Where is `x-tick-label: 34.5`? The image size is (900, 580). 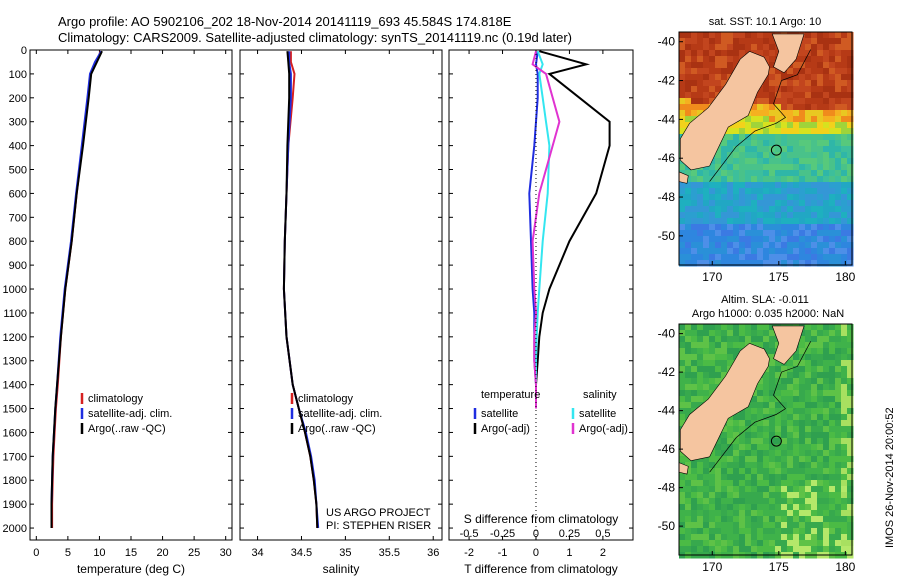 x-tick-label: 34.5 is located at coordinates (301, 553).